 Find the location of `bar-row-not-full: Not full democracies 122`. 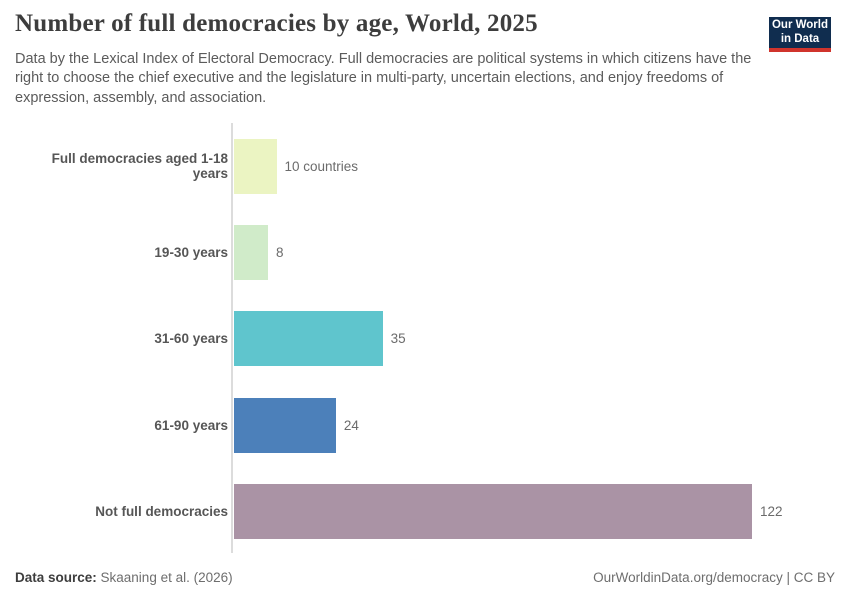

bar-row-not-full: Not full democracies 122 is located at coordinates (425, 512).